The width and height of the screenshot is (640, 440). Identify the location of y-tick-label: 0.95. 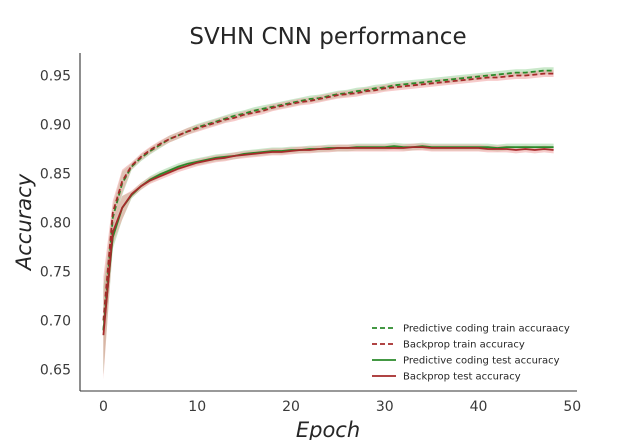
(55, 77).